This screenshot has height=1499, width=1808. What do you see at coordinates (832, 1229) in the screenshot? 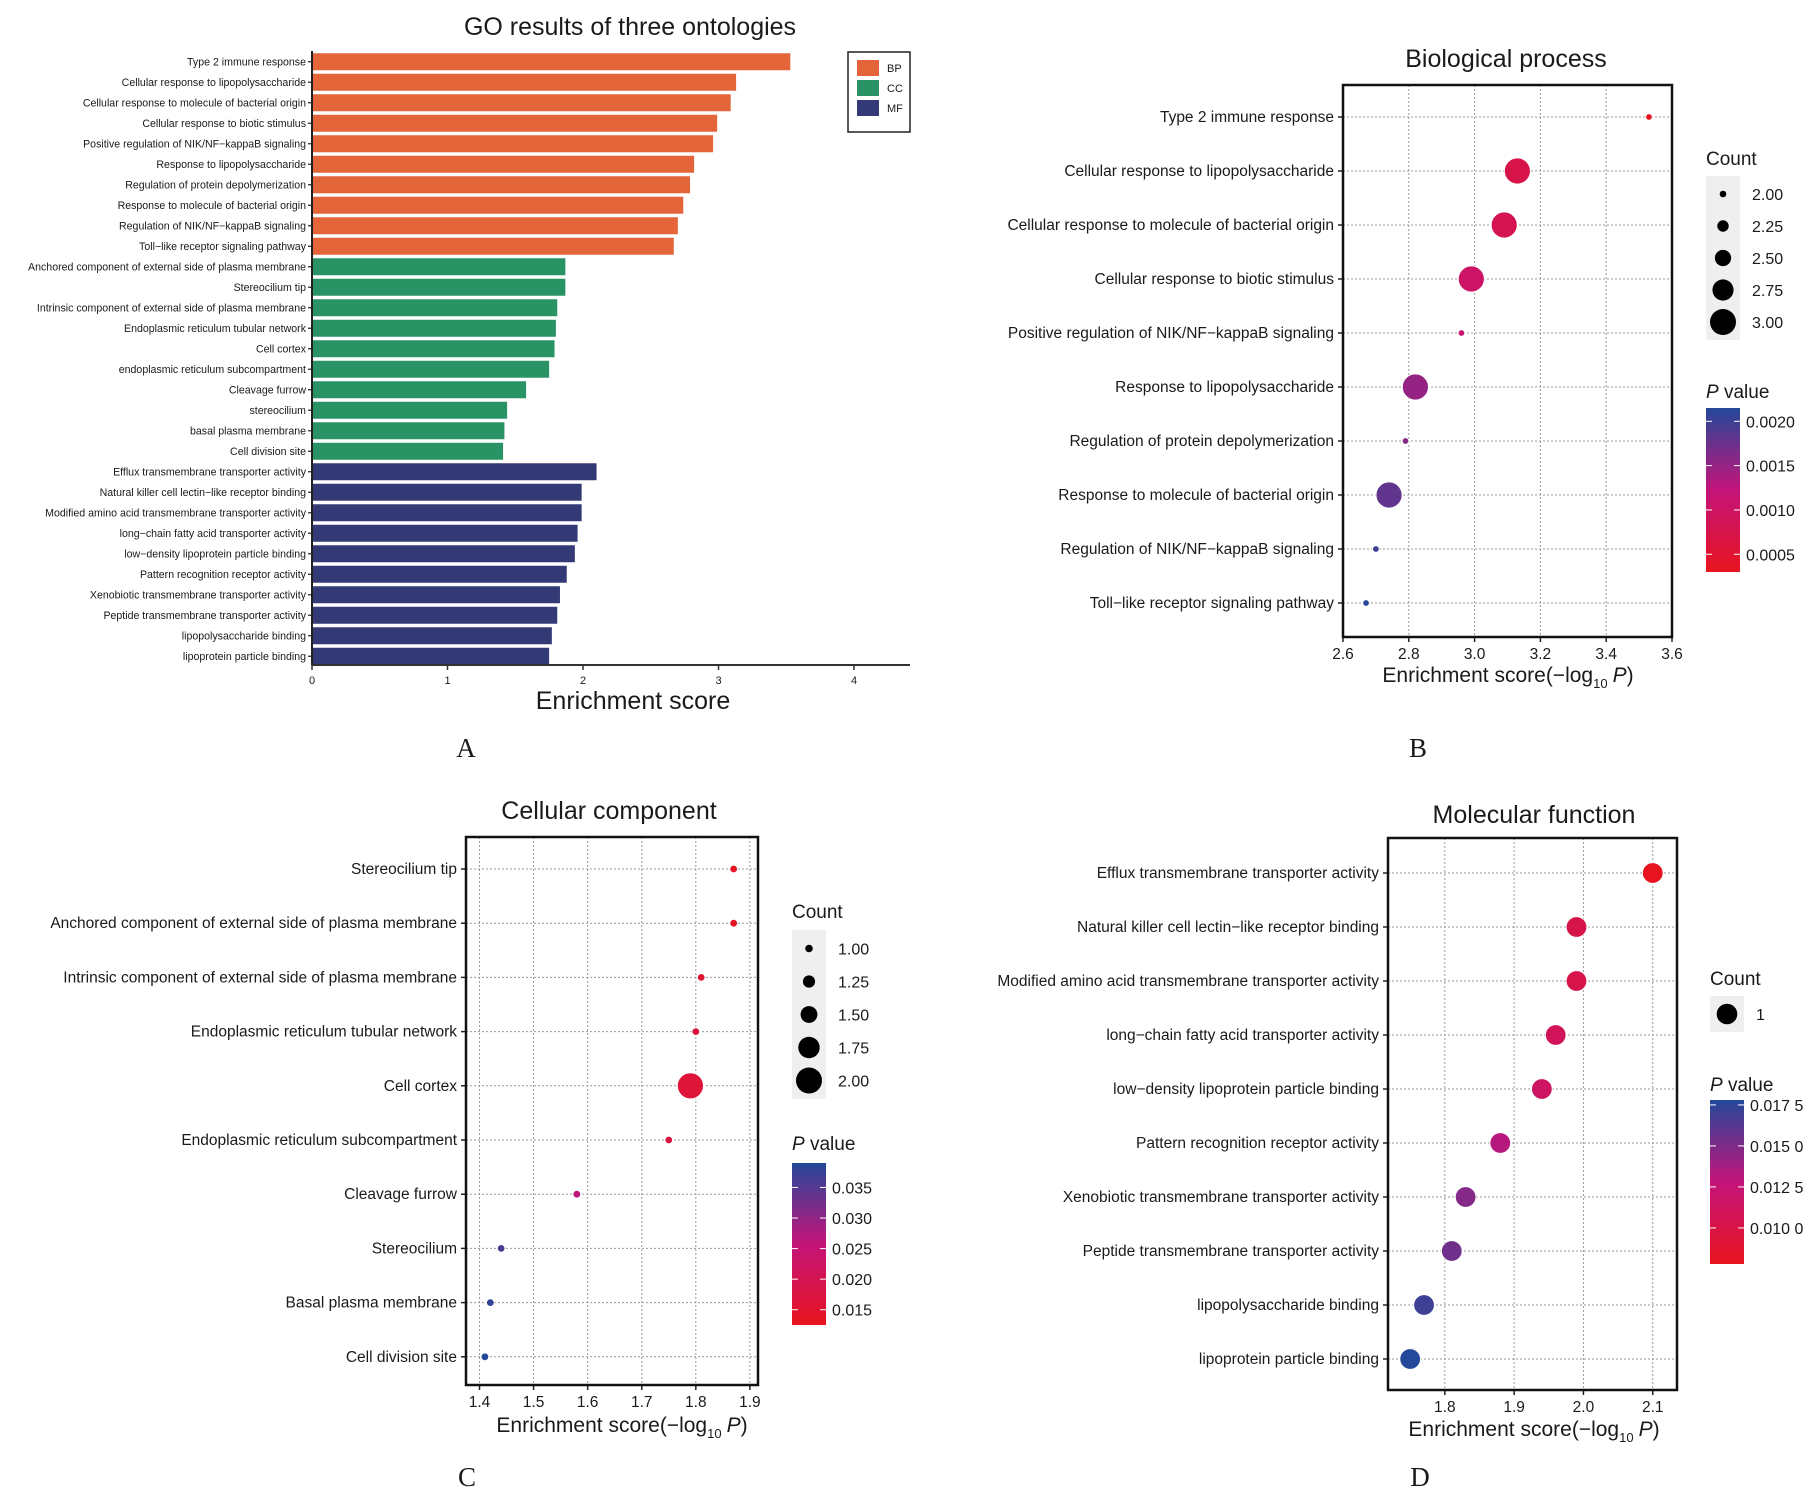
I see `panel-c-pvalue-legend: P value 0.035 0.030 0.025 0.020 0.015` at bounding box center [832, 1229].